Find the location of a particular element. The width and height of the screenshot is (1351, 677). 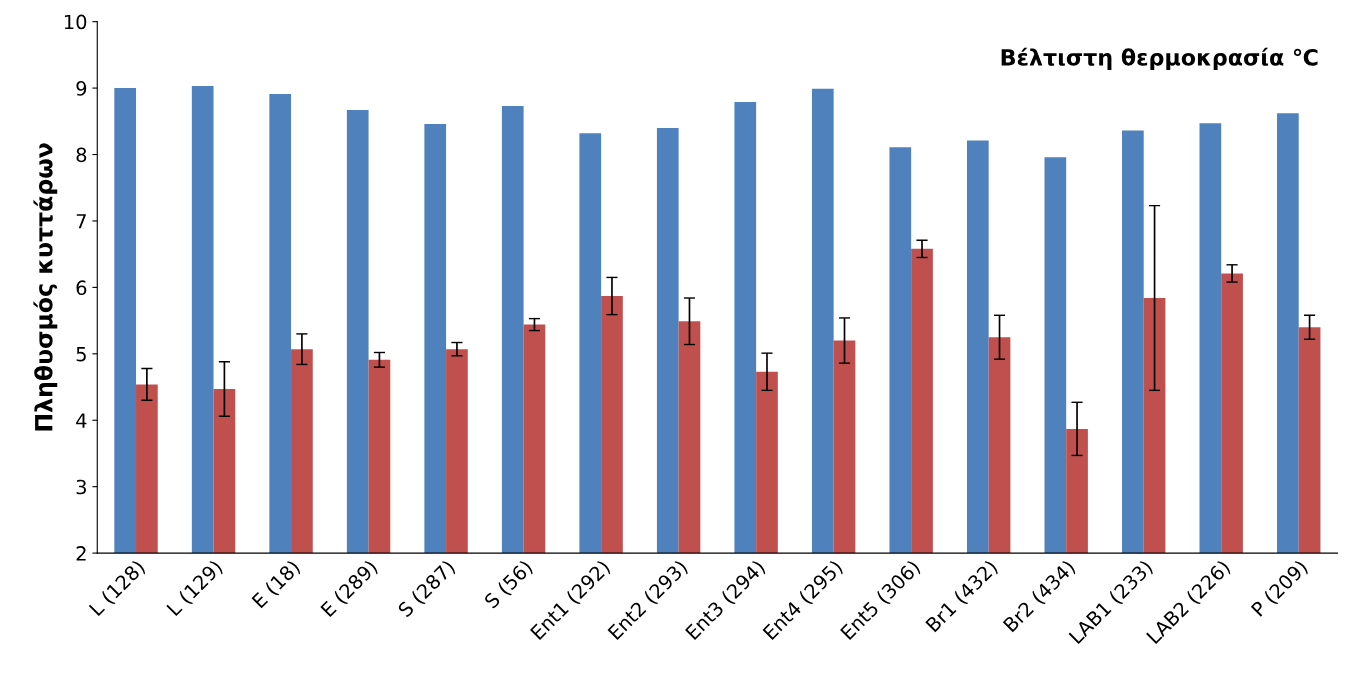

y-tick-label: 4 is located at coordinates (81, 420).